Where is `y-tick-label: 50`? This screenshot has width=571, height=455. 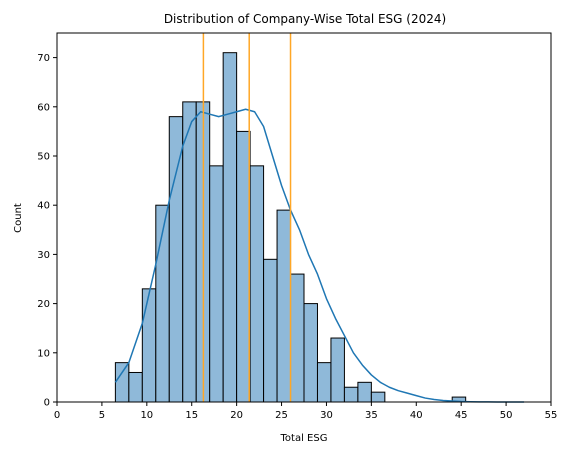
y-tick-label: 50 is located at coordinates (43, 157).